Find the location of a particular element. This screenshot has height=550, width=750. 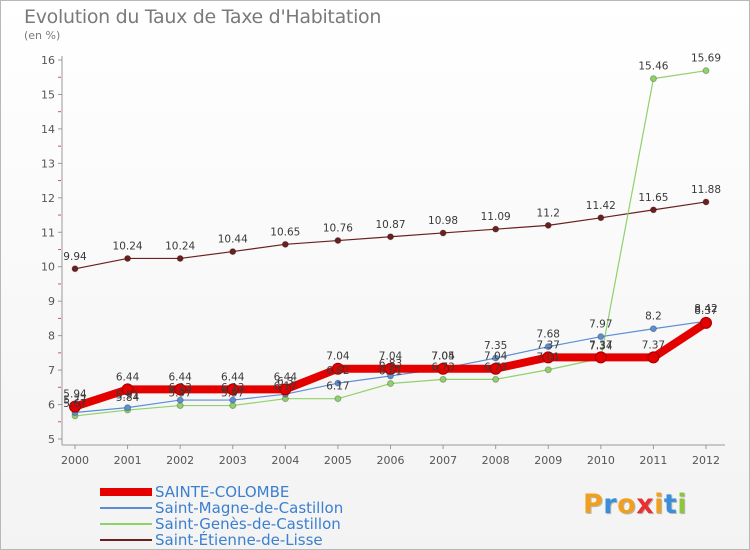

y-tick-label: 6 is located at coordinates (51, 405).